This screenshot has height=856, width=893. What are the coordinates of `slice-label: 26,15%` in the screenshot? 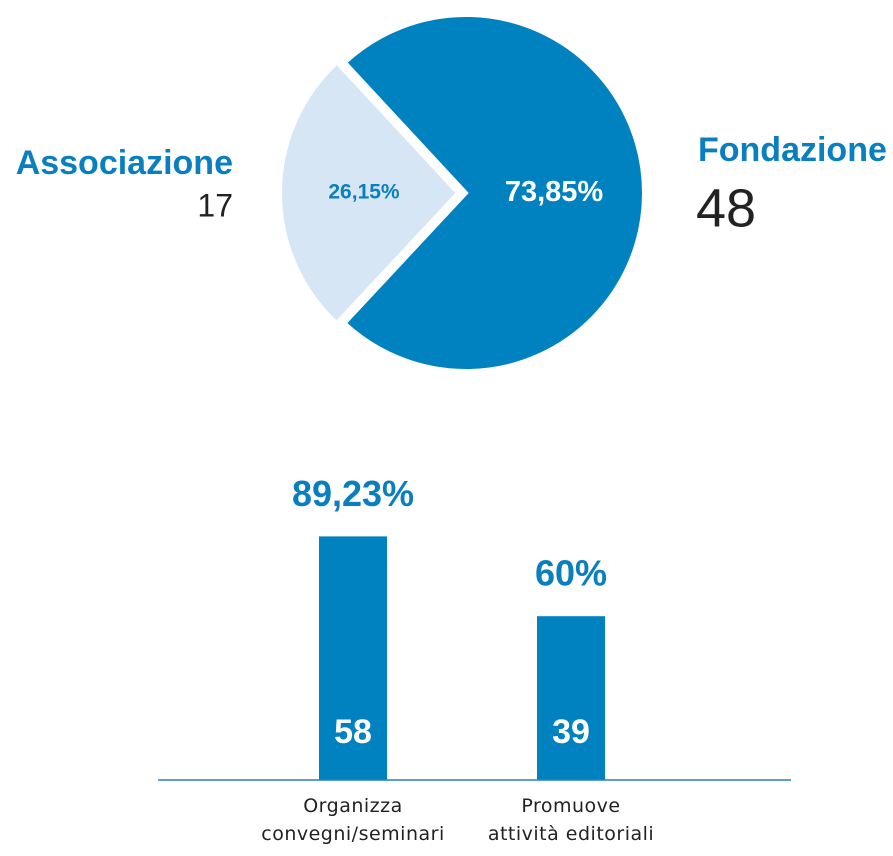 It's located at (364, 191).